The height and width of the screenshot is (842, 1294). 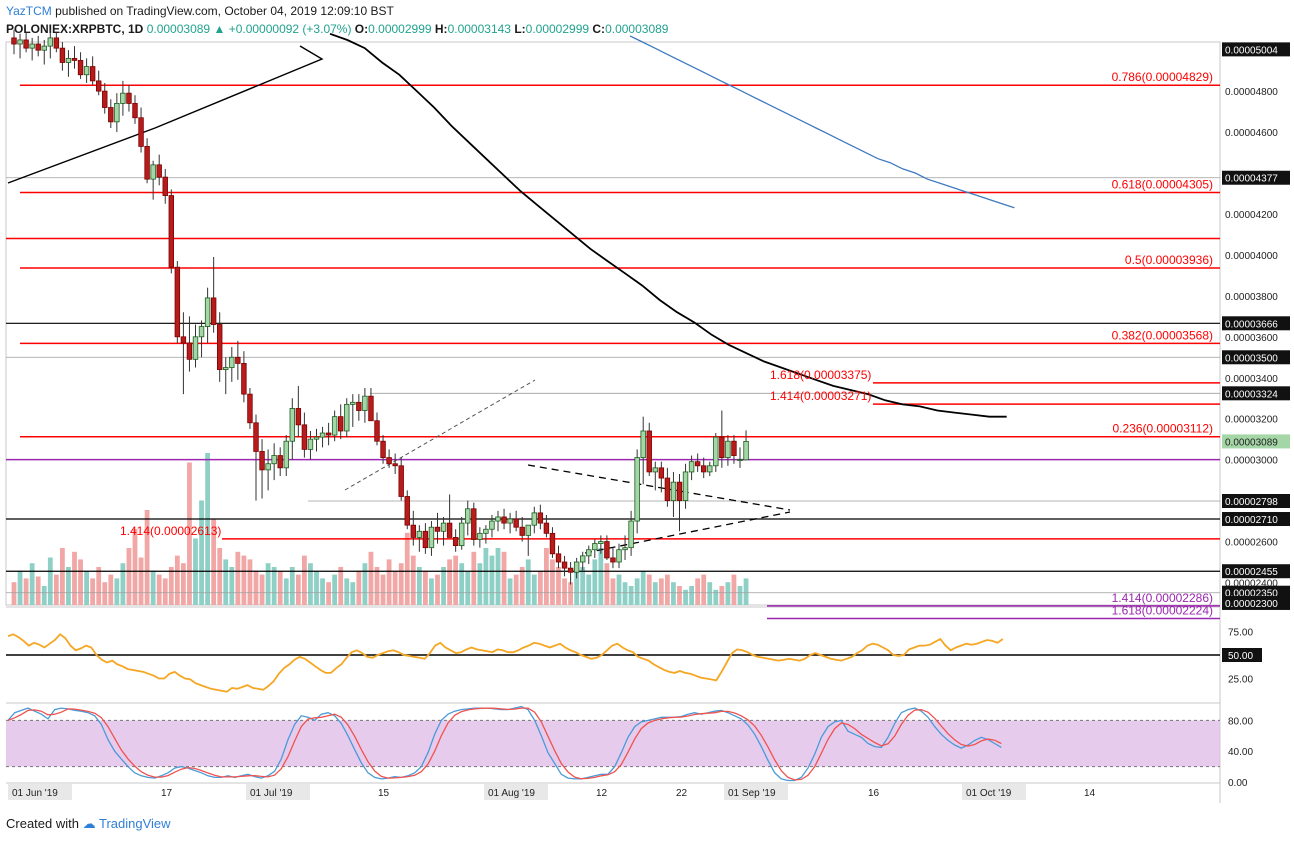 I want to click on rsi-tick-label: 50.00, so click(x=1240, y=656).